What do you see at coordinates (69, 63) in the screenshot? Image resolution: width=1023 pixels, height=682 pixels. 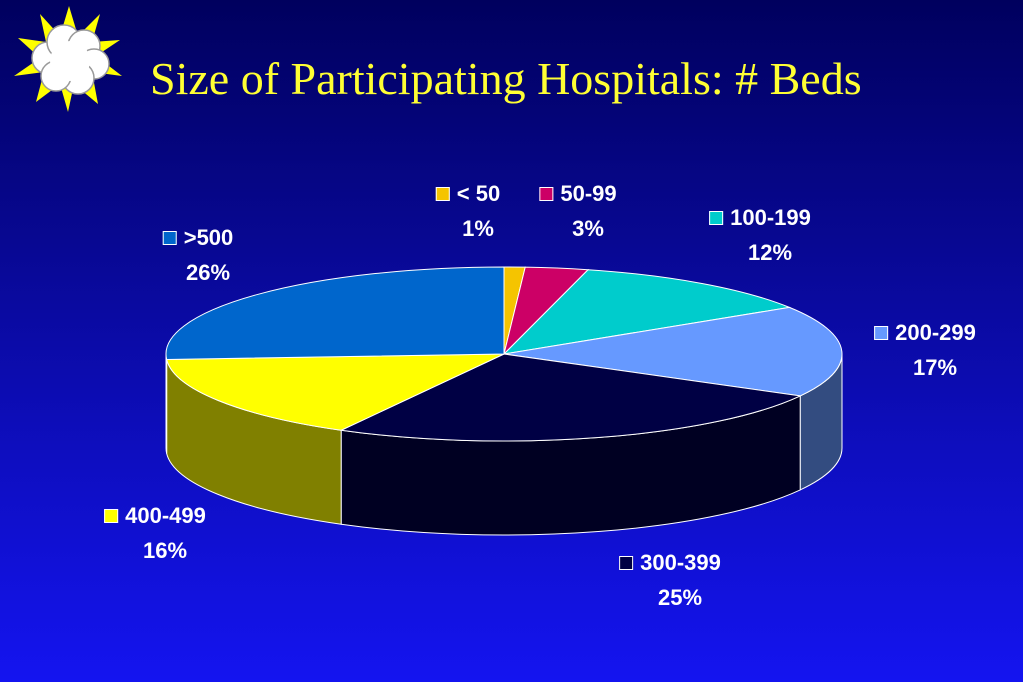 I see `starburst-cloud-icon` at bounding box center [69, 63].